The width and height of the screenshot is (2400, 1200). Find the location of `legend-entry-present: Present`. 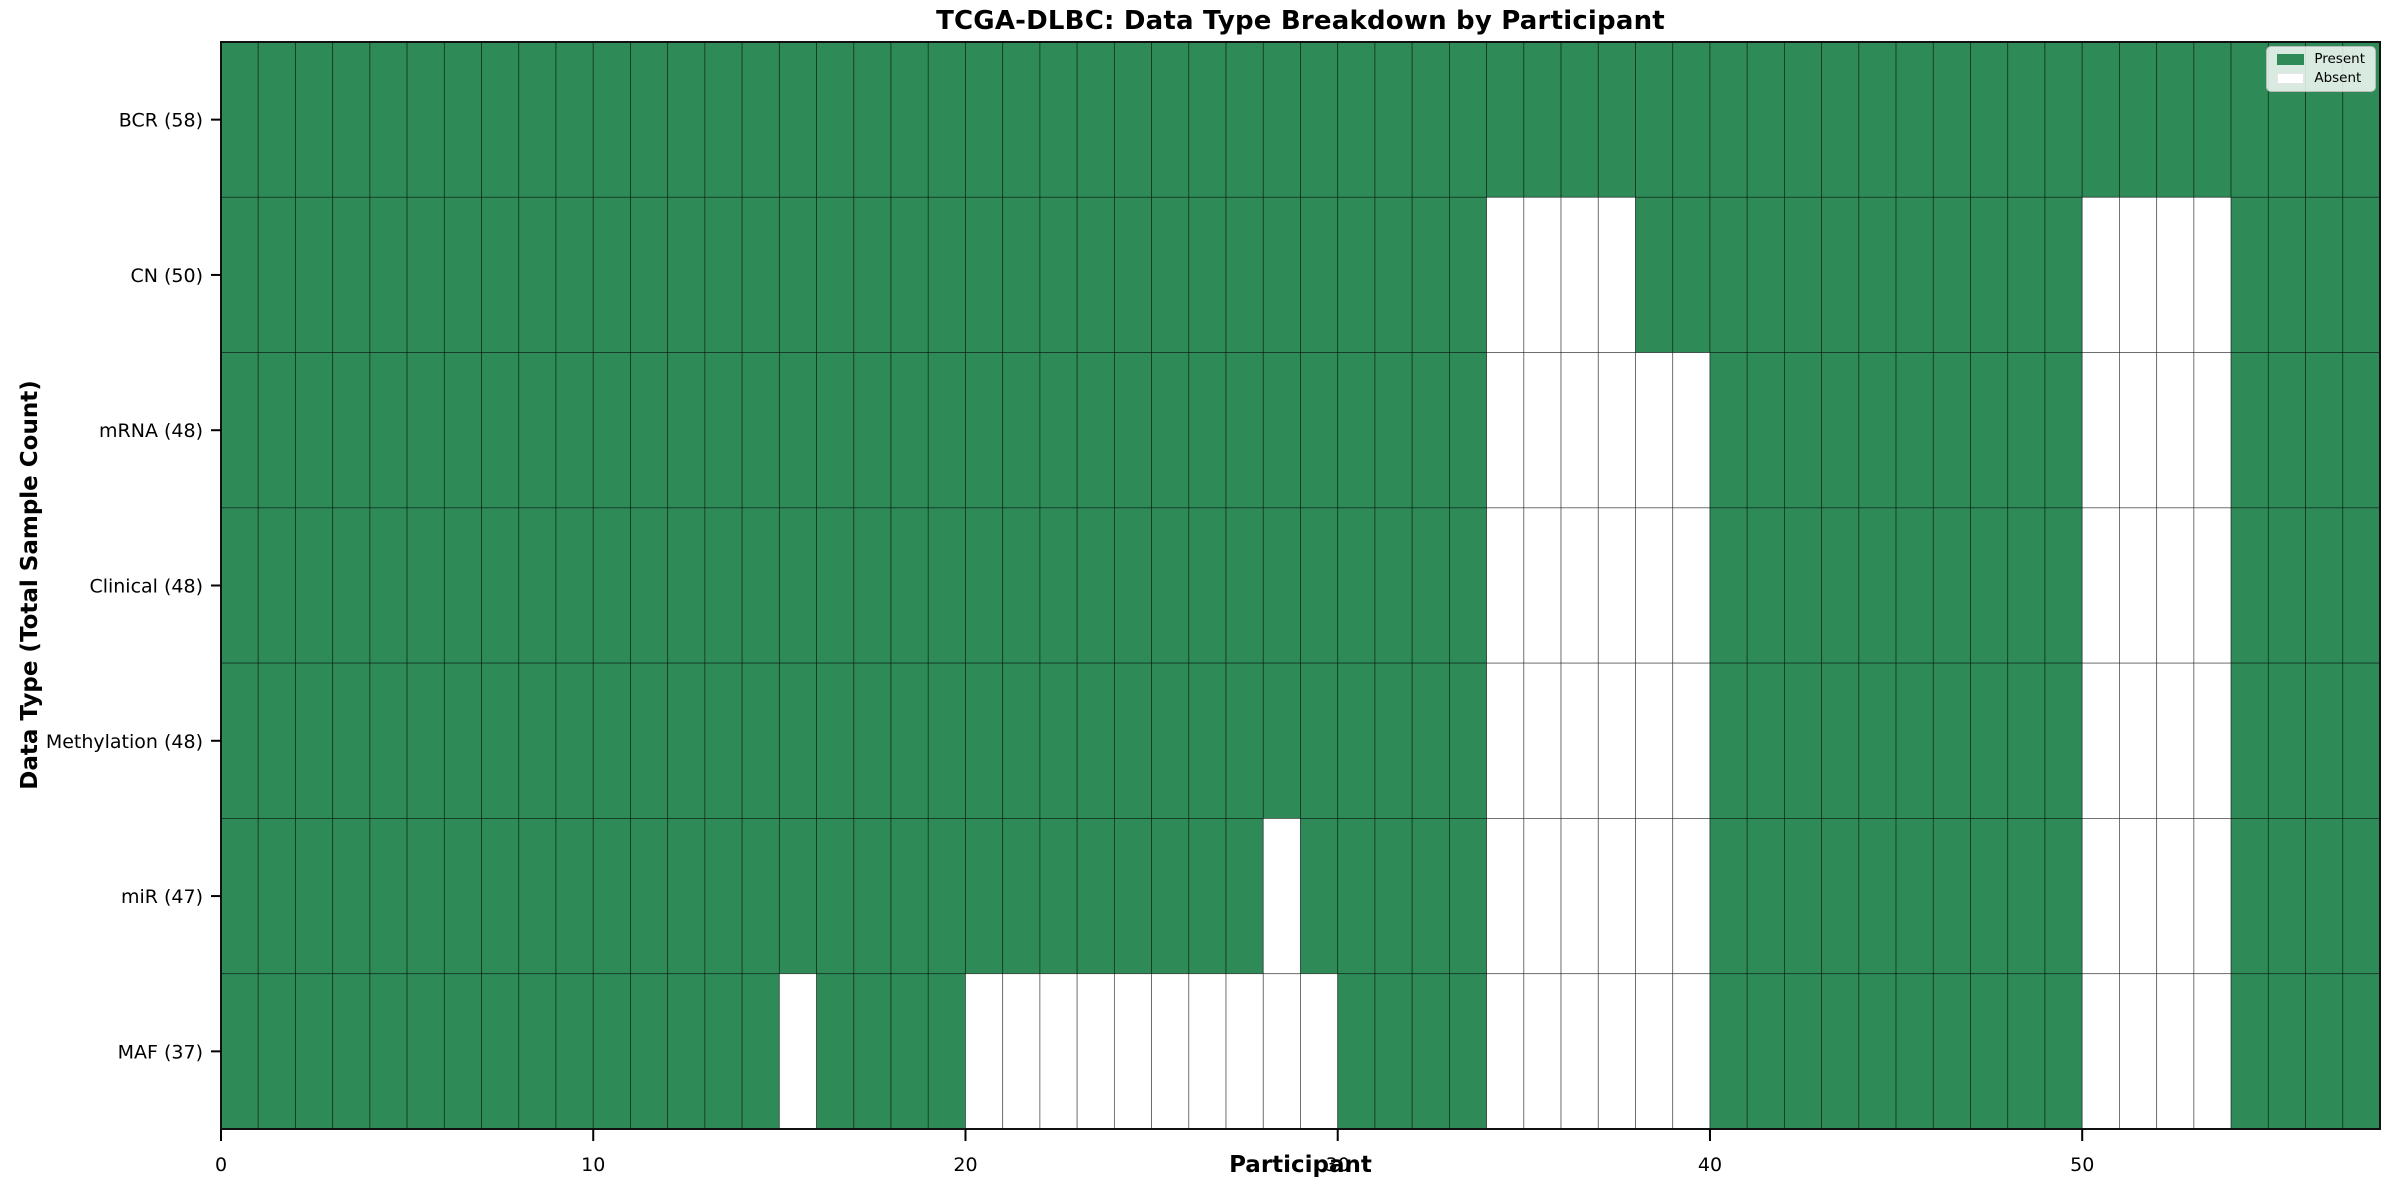

legend-entry-present: Present is located at coordinates (2321, 59).